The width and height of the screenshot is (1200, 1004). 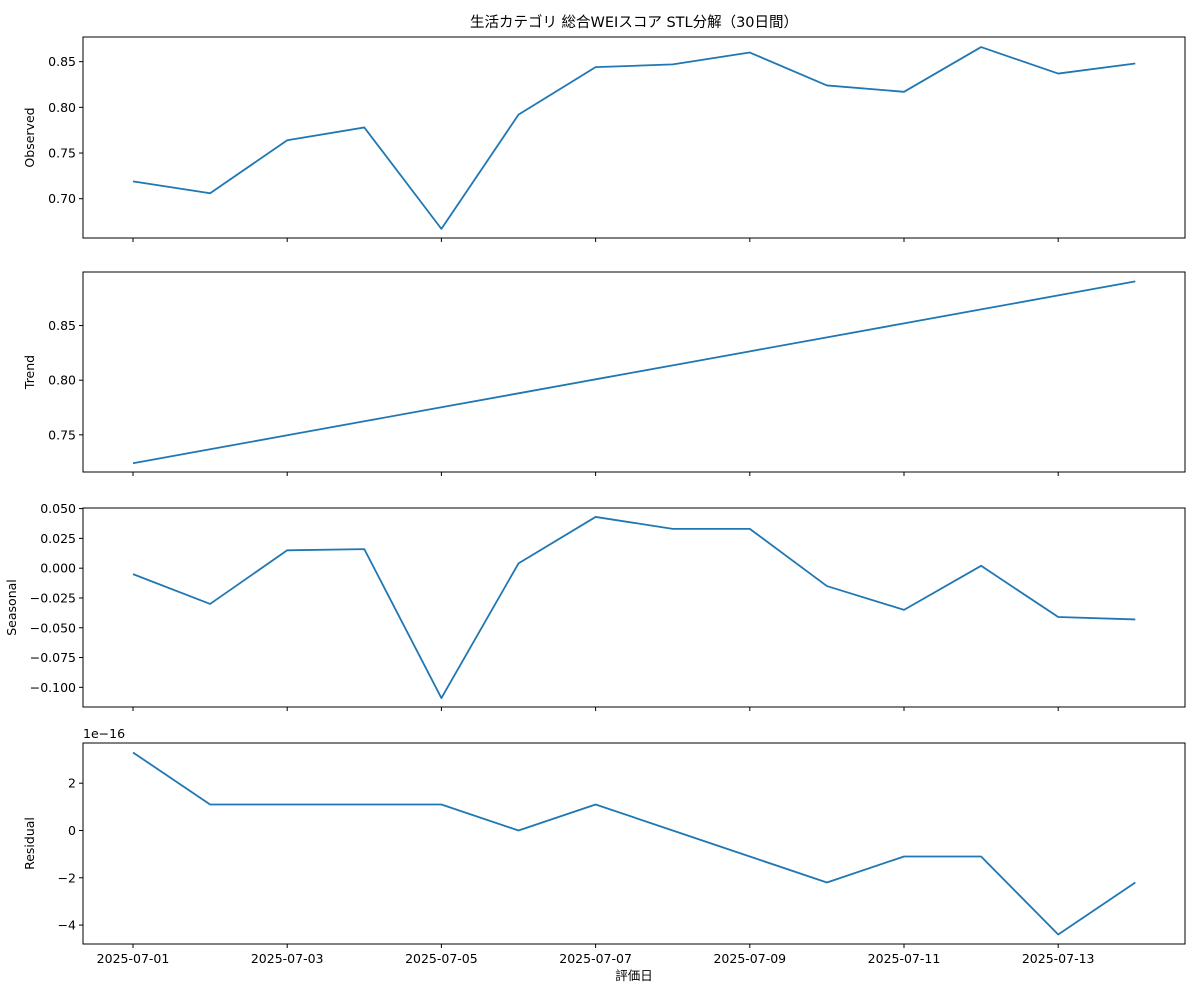 I want to click on y-tick-label: −2, so click(x=67, y=877).